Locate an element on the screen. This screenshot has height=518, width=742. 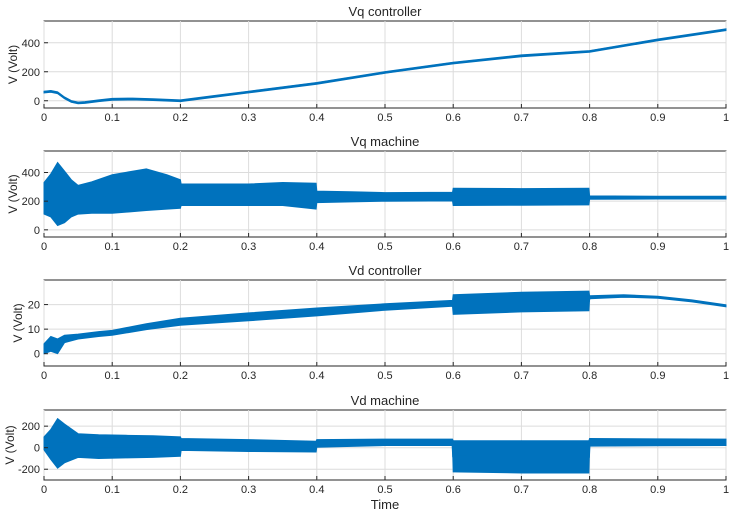
panel-title: Vd machine is located at coordinates (385, 400).